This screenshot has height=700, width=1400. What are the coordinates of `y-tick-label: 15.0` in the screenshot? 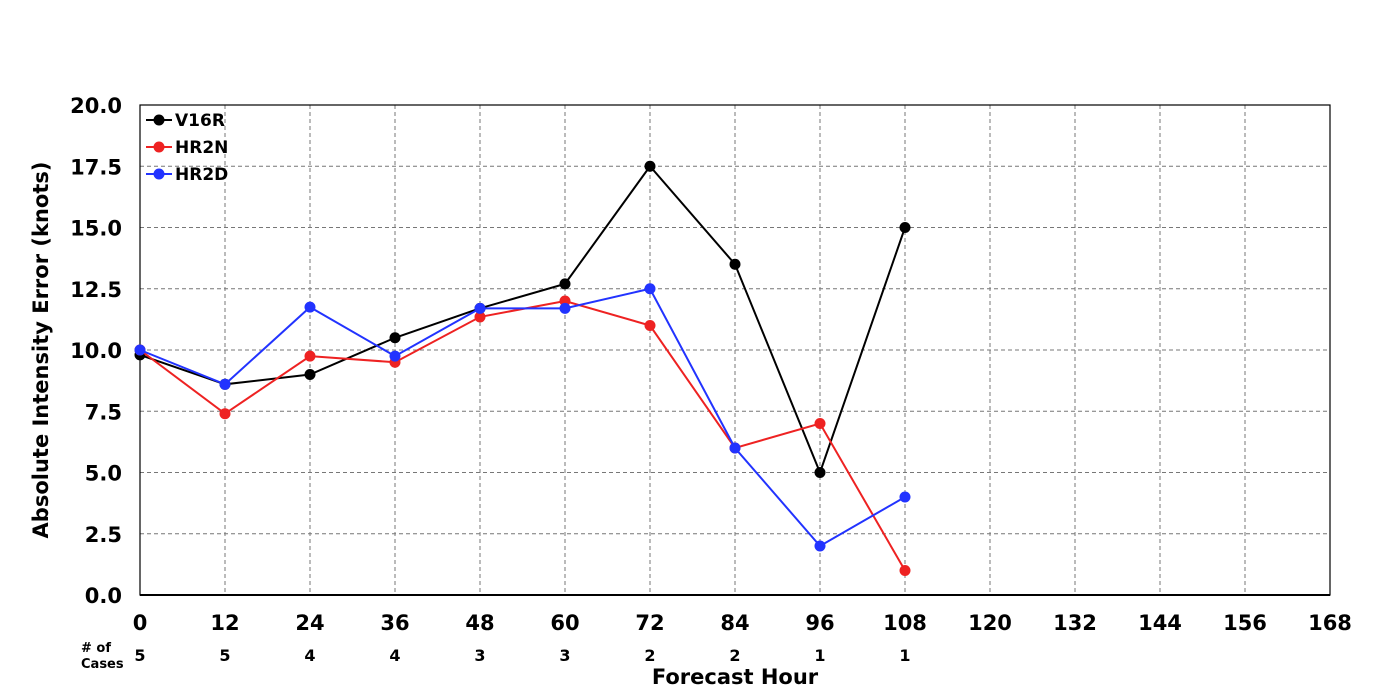 It's located at (96, 229).